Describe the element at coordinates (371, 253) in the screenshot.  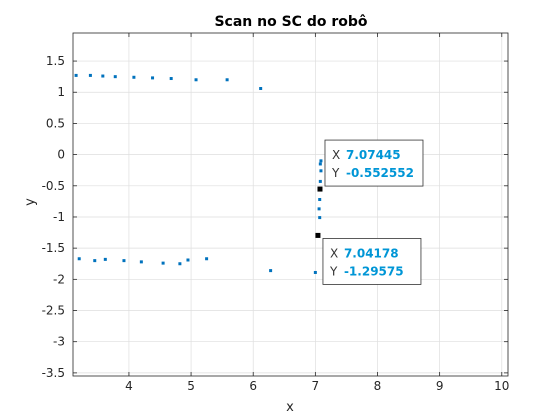
I see `datatip-x-value: 7.04178` at that location.